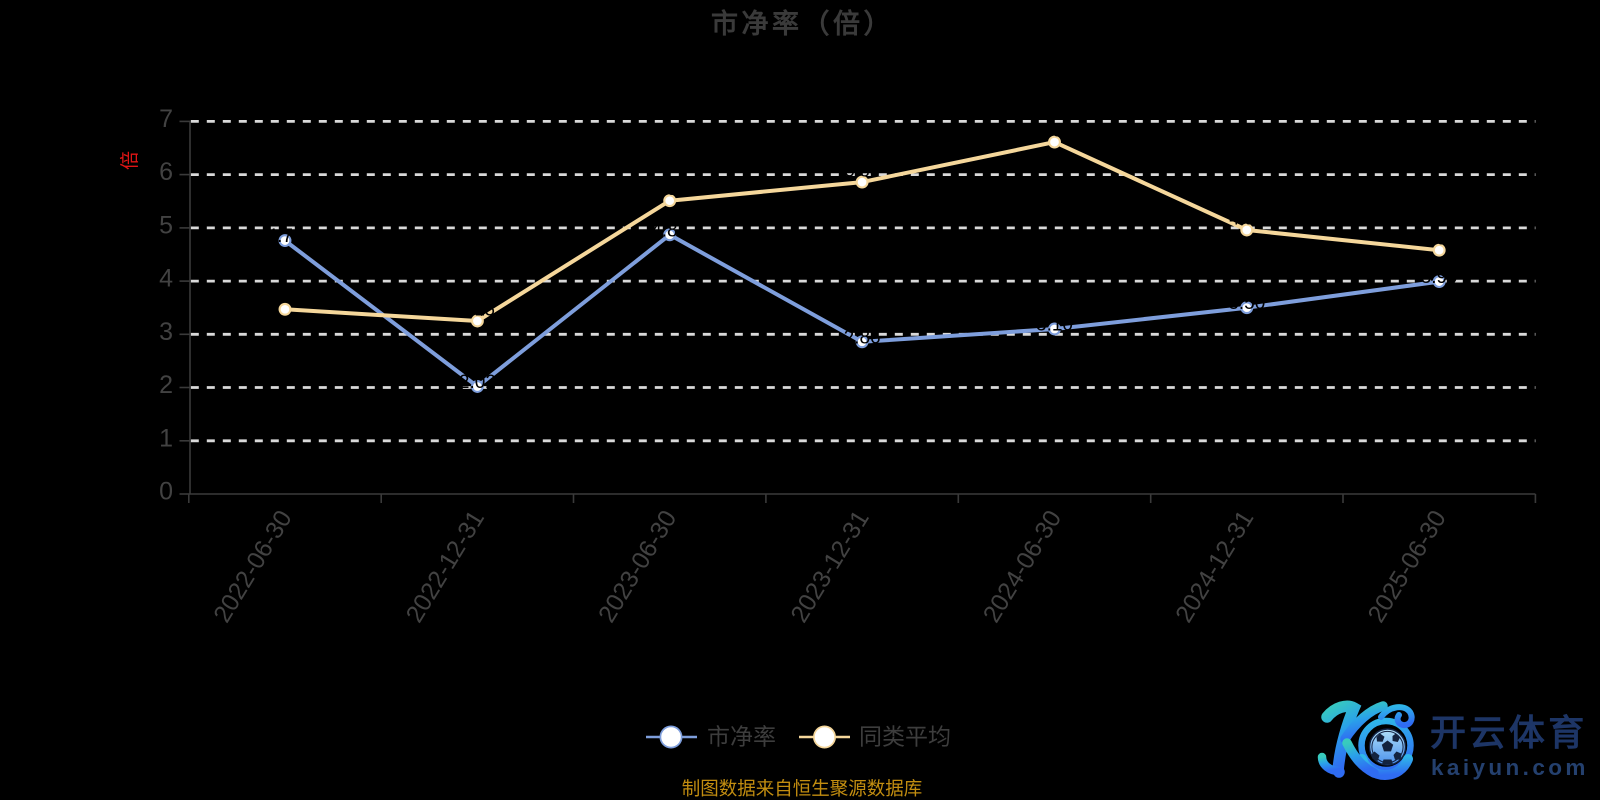  Describe the element at coordinates (1510, 767) in the screenshot. I see `svg-text: kaiyun.com` at that location.